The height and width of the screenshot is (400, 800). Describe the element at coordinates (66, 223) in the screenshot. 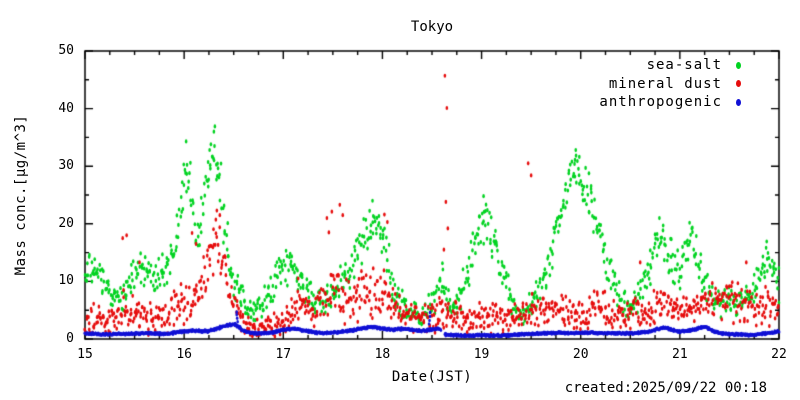

I see `y-tick-label-20: 20` at that location.